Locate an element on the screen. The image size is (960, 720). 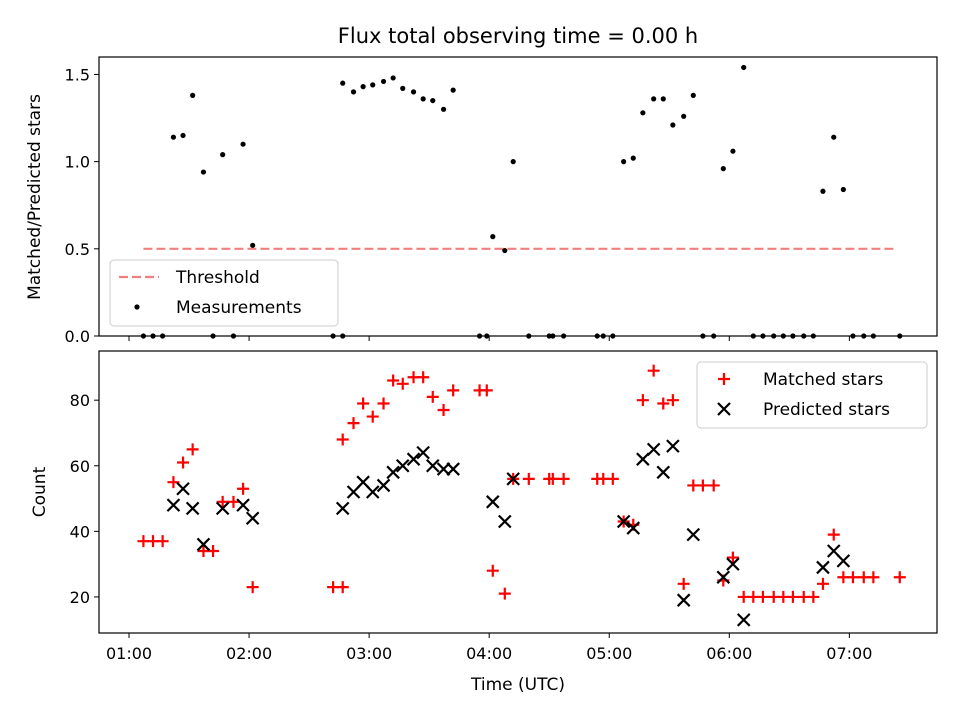
x-tick-label: 05:00 is located at coordinates (609, 653).